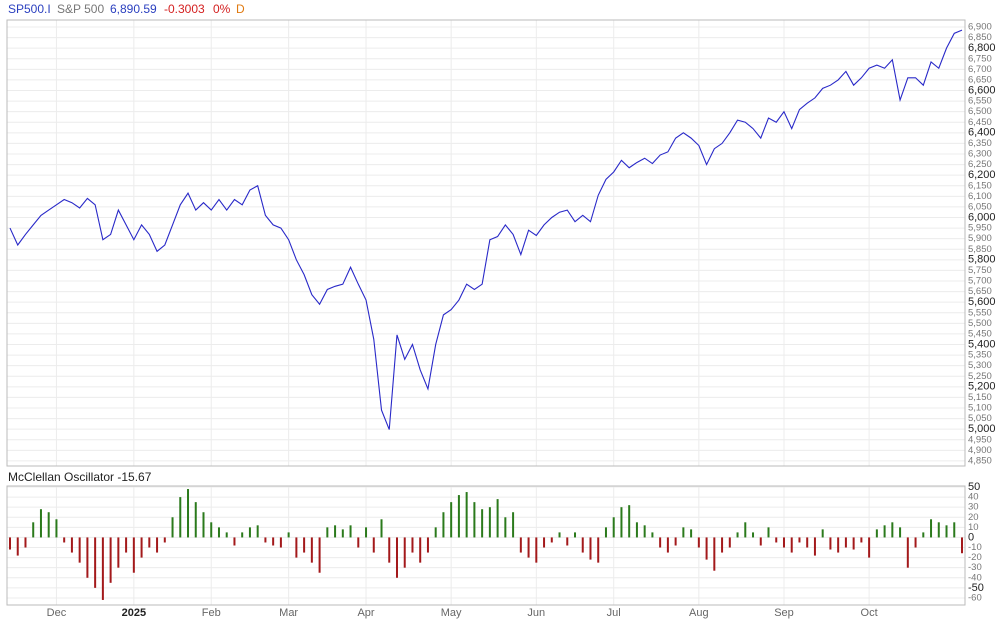 The image size is (1000, 627). What do you see at coordinates (982, 217) in the screenshot?
I see `y-tick-label: 6,000` at bounding box center [982, 217].